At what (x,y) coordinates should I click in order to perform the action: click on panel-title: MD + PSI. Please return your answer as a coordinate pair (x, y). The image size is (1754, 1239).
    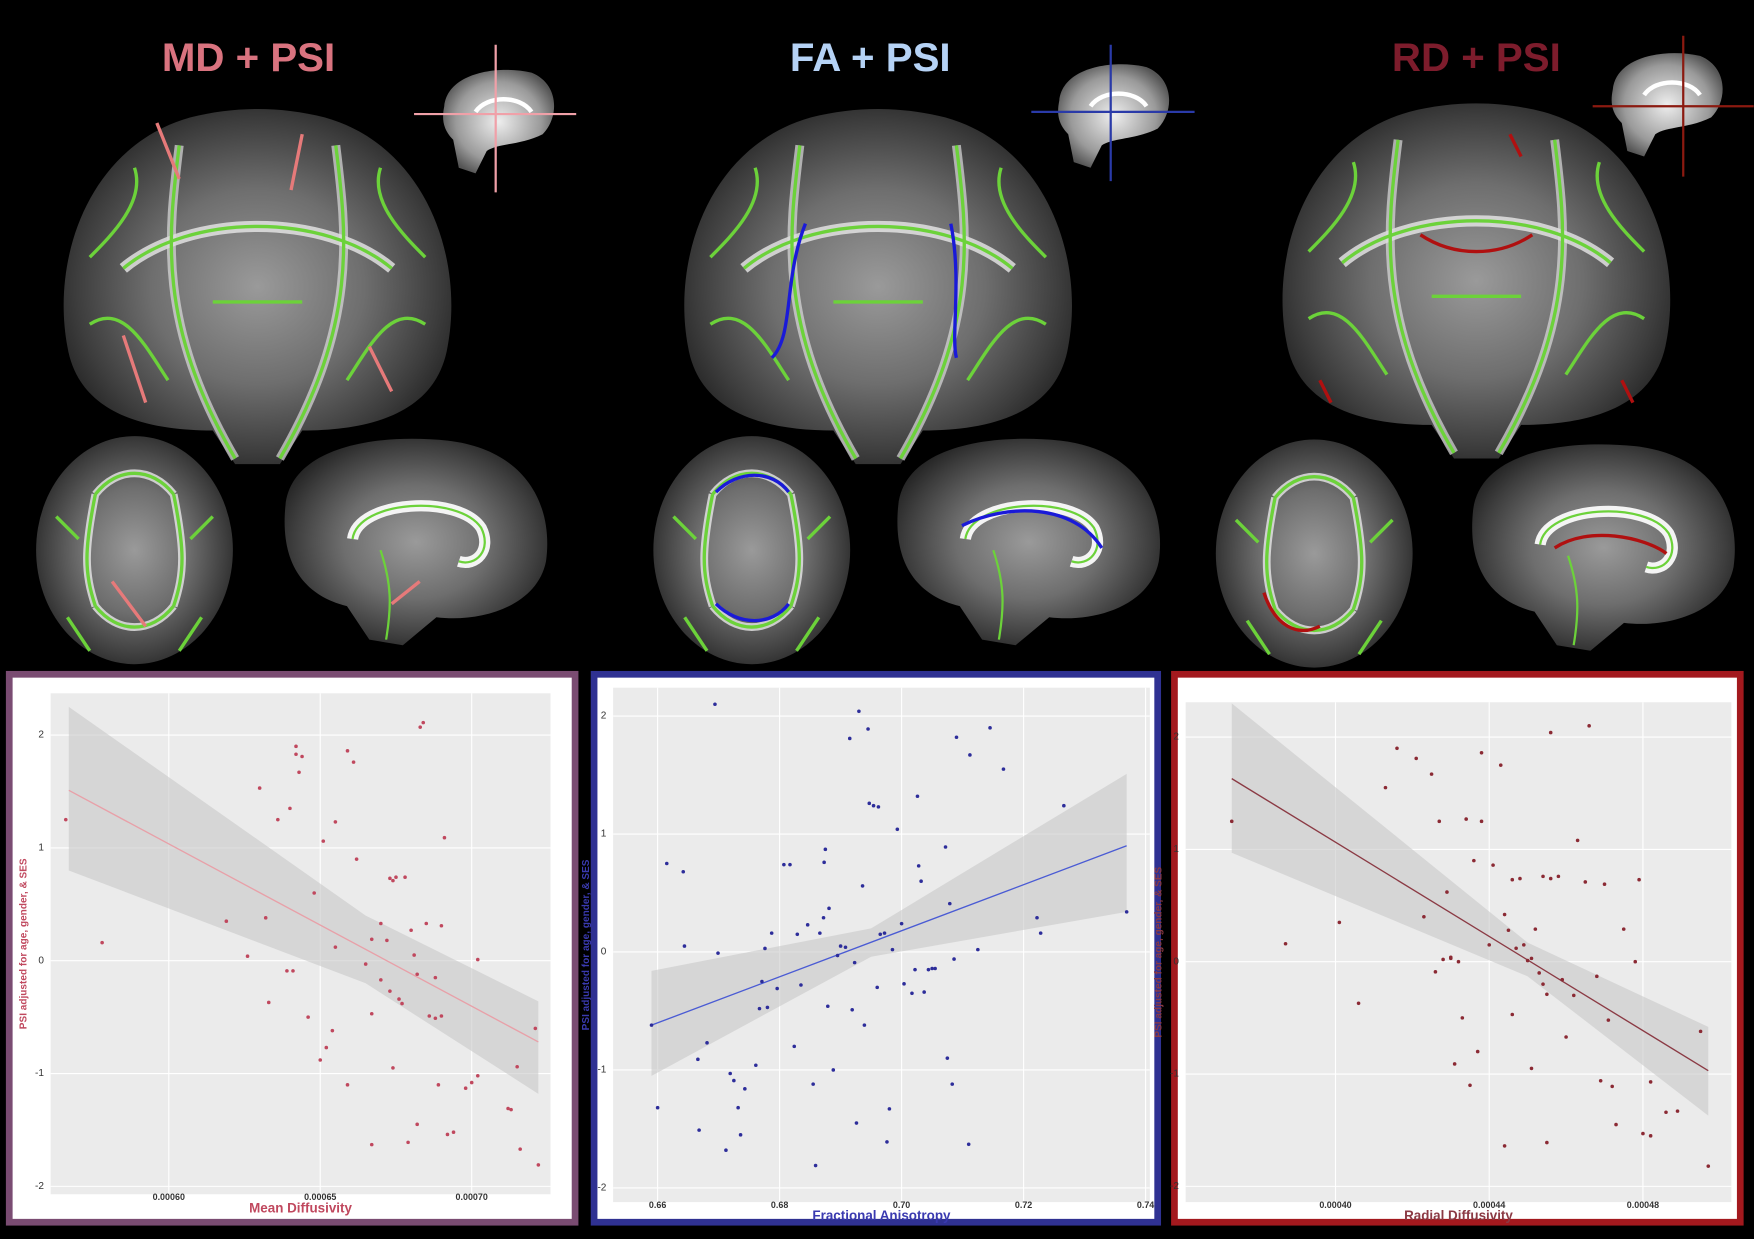
    Looking at the image, I should click on (248, 57).